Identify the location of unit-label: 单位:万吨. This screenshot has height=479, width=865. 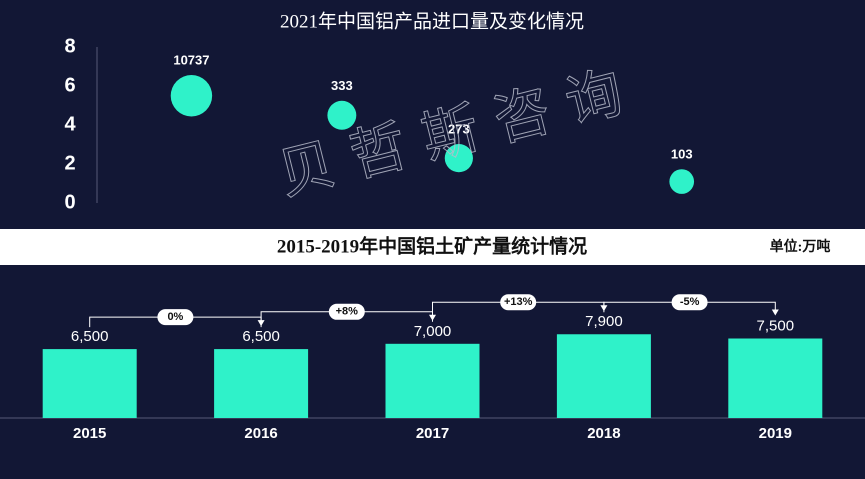
(800, 246).